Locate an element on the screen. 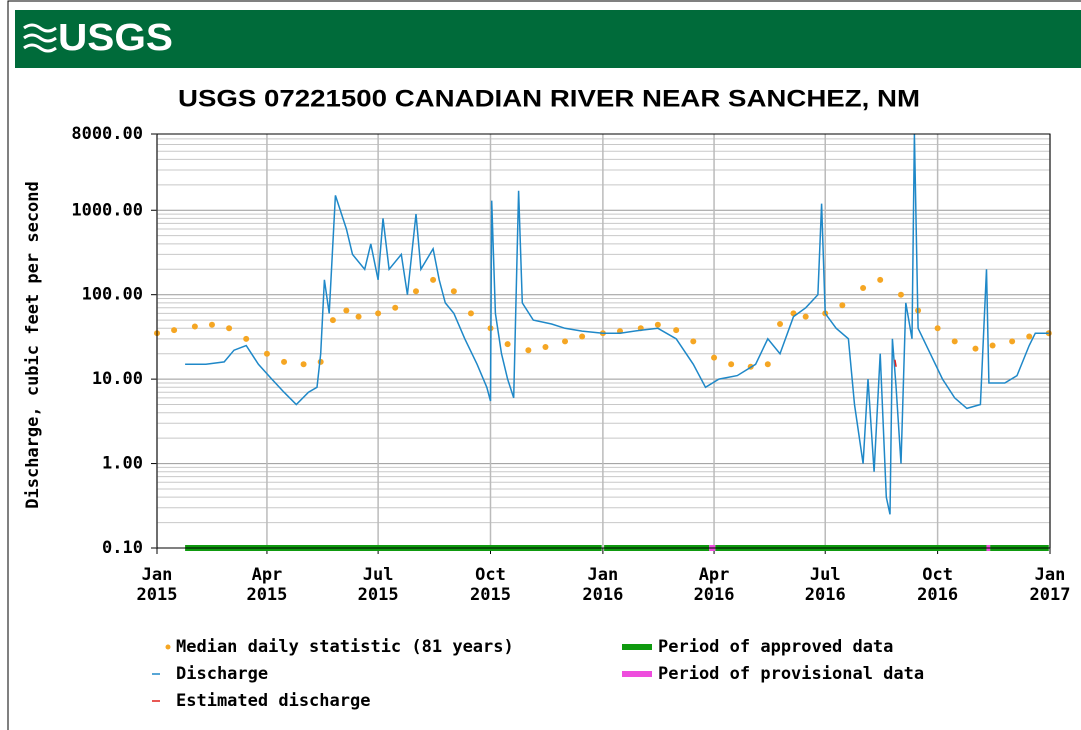 Image resolution: width=1081 pixels, height=730 pixels. discharge-line is located at coordinates (895, 363).